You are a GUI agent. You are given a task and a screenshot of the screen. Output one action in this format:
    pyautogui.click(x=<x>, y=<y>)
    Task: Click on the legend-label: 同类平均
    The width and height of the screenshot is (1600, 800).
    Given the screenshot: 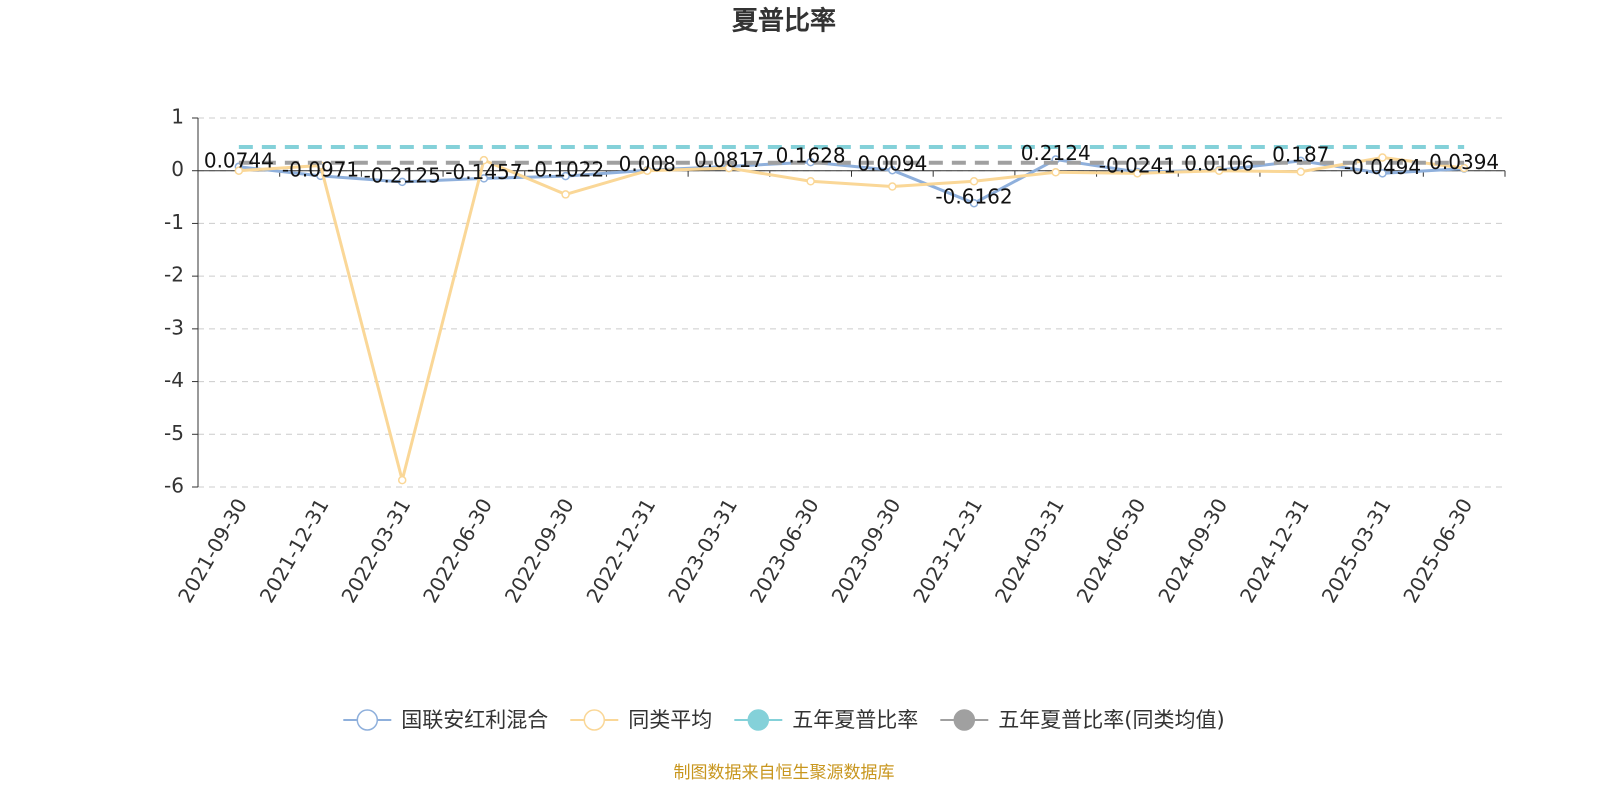 What is the action you would take?
    pyautogui.click(x=670, y=720)
    